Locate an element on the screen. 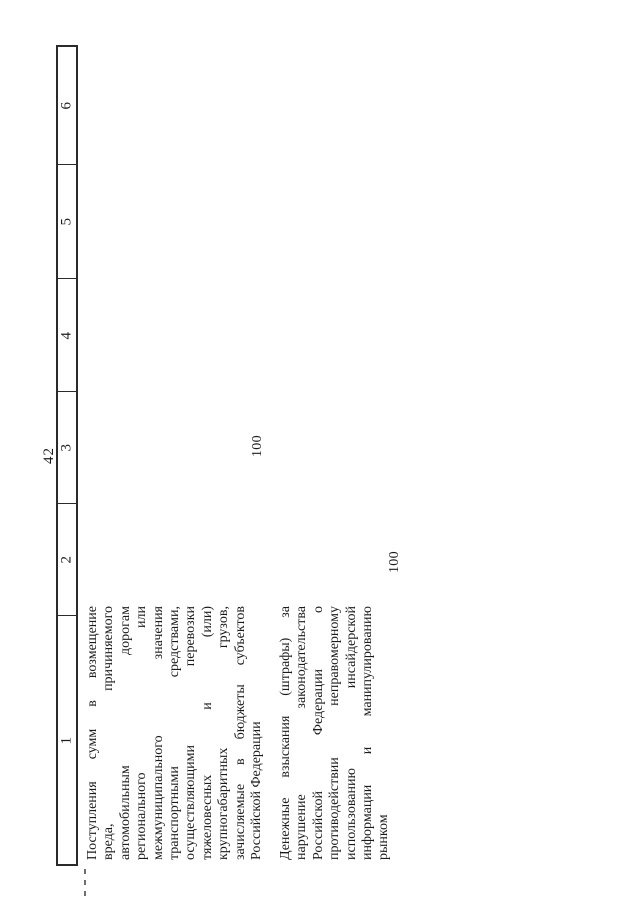  table-header-cell-2: 2 is located at coordinates (67, 560).